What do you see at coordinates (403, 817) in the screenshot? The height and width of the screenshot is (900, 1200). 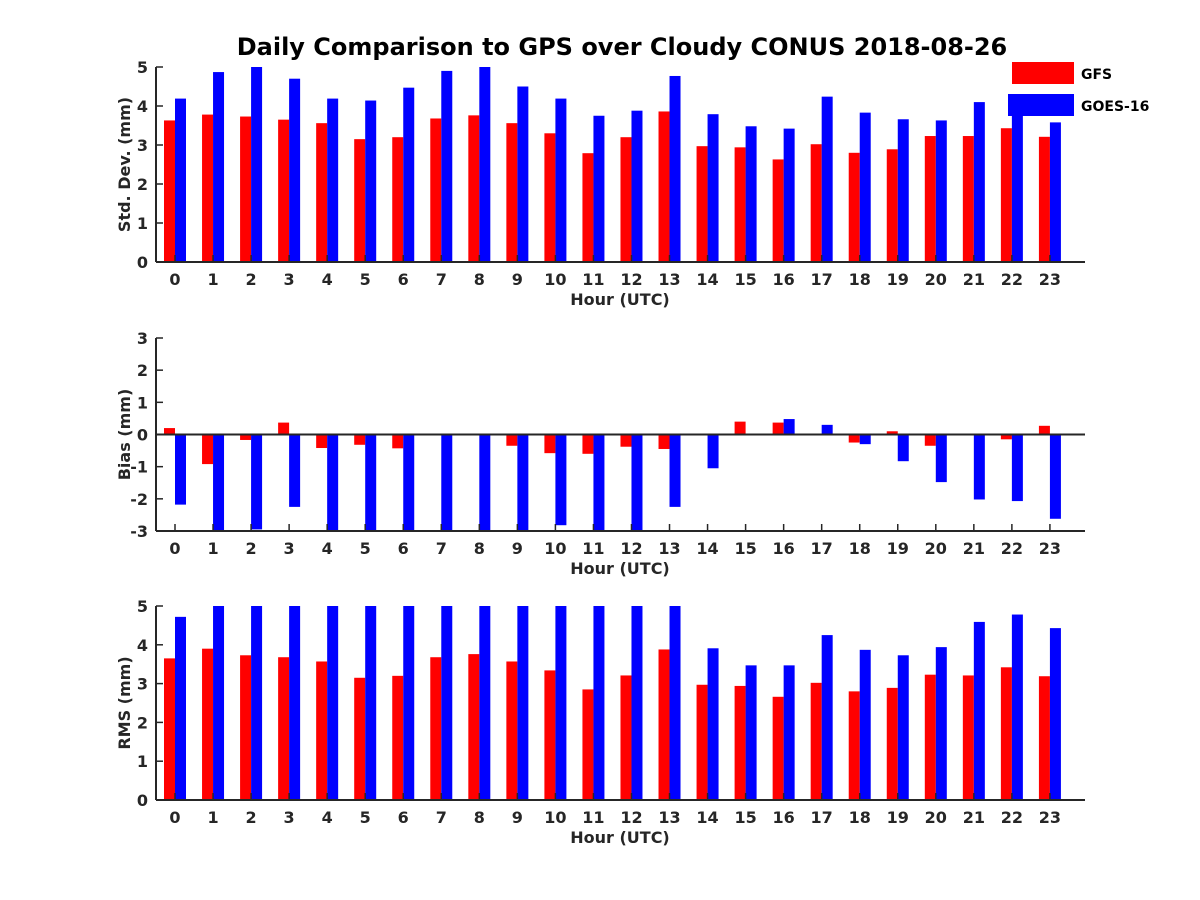 I see `rms-x-tick-label: 6` at bounding box center [403, 817].